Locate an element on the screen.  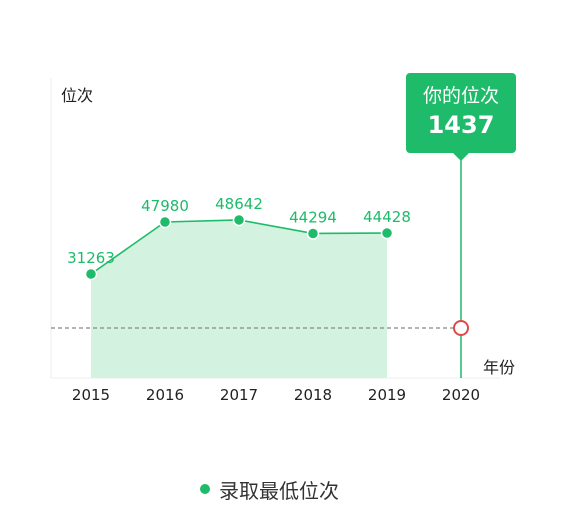
legend-marker is located at coordinates (205, 489).